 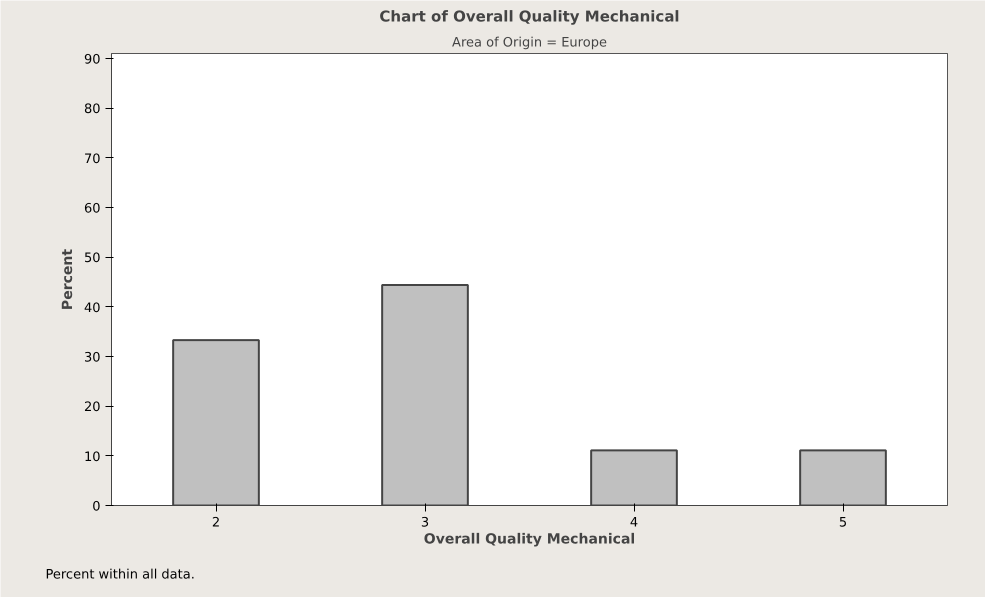 What do you see at coordinates (92, 308) in the screenshot?
I see `y-tick-label: 40` at bounding box center [92, 308].